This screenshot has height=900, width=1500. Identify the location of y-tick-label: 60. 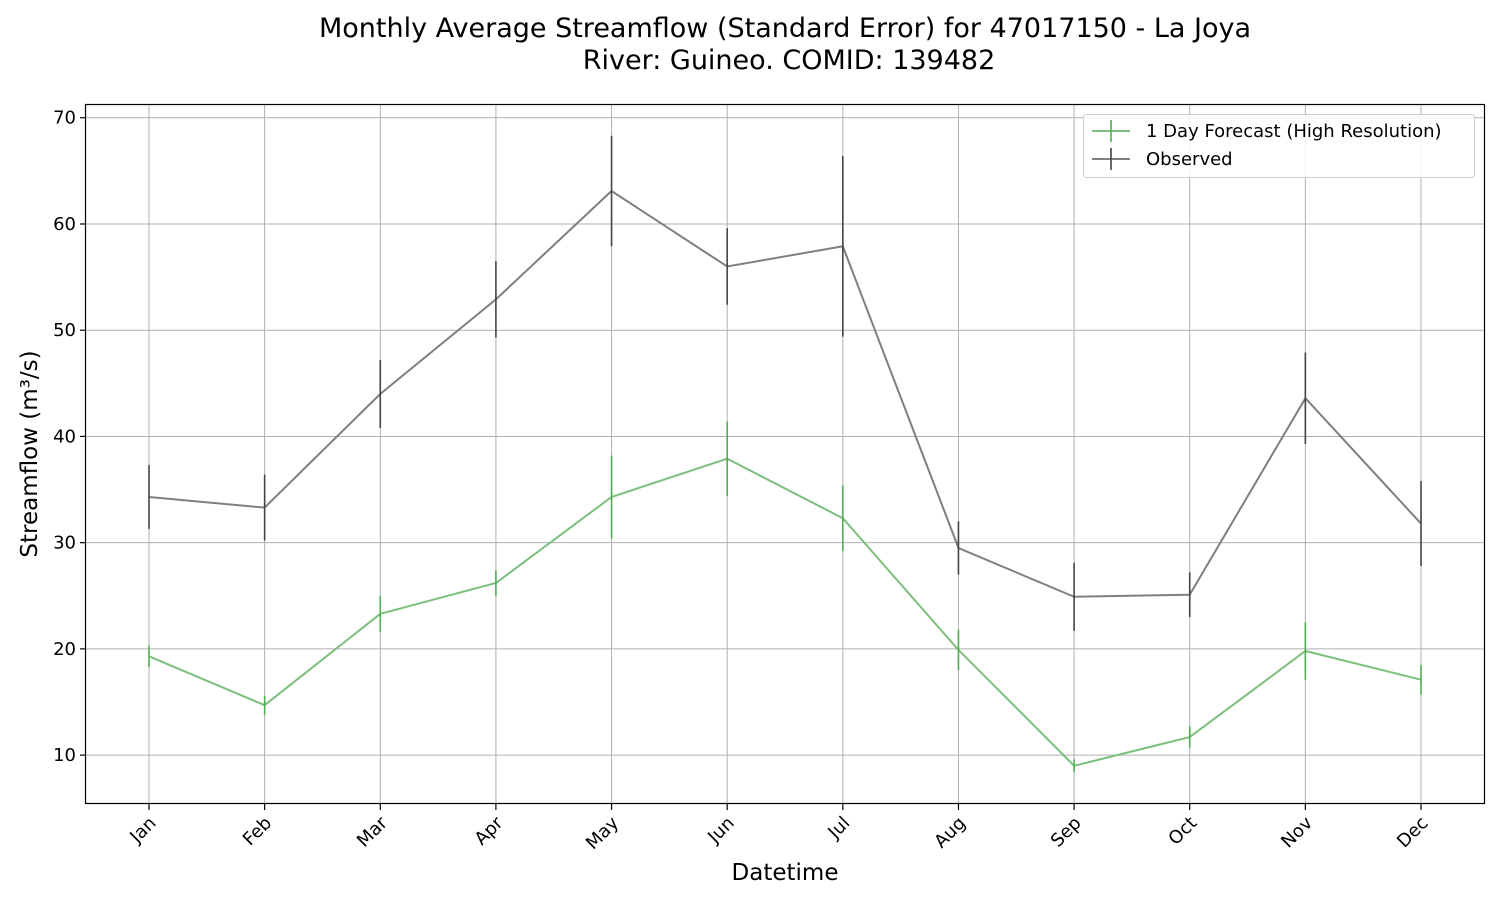
(64, 224).